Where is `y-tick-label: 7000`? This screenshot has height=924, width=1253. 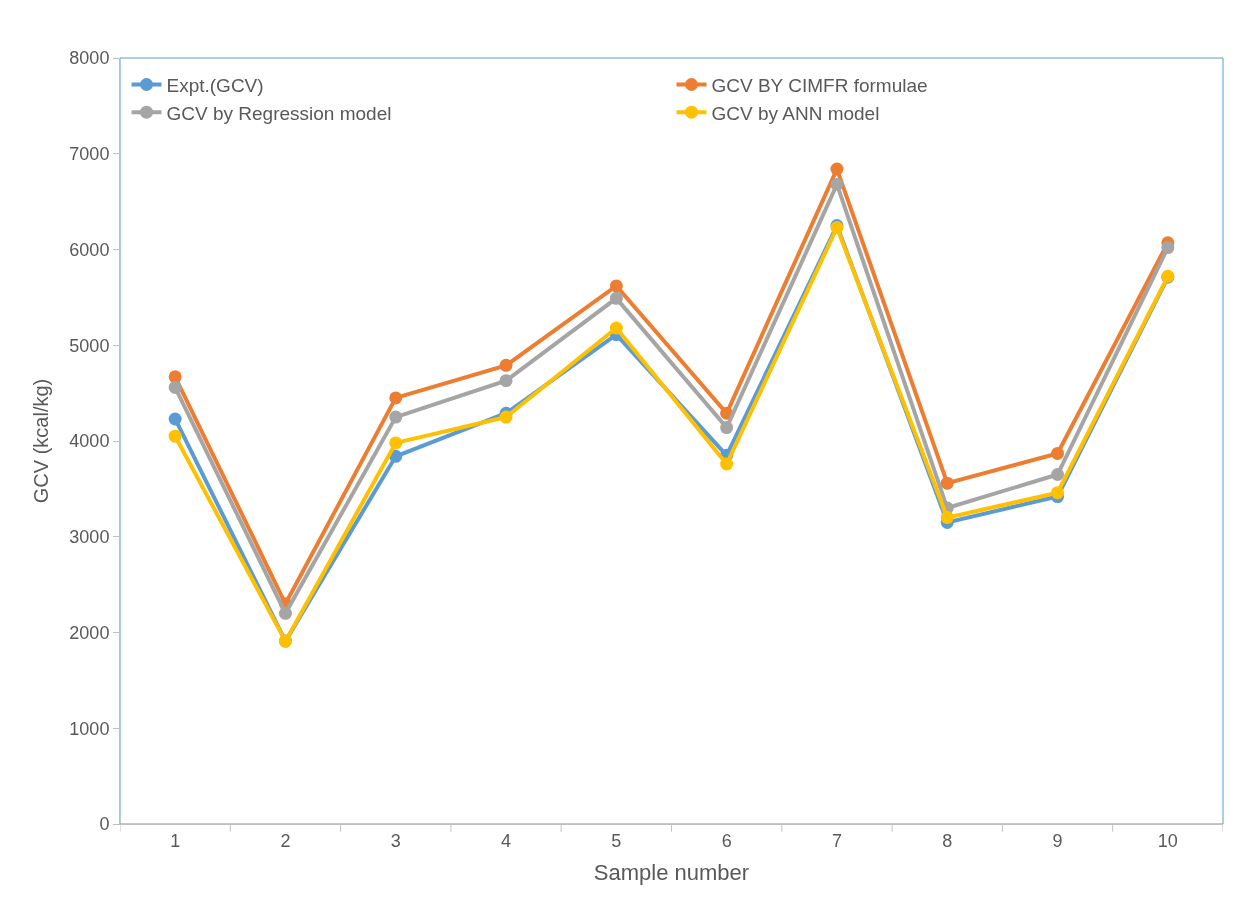 y-tick-label: 7000 is located at coordinates (89, 154).